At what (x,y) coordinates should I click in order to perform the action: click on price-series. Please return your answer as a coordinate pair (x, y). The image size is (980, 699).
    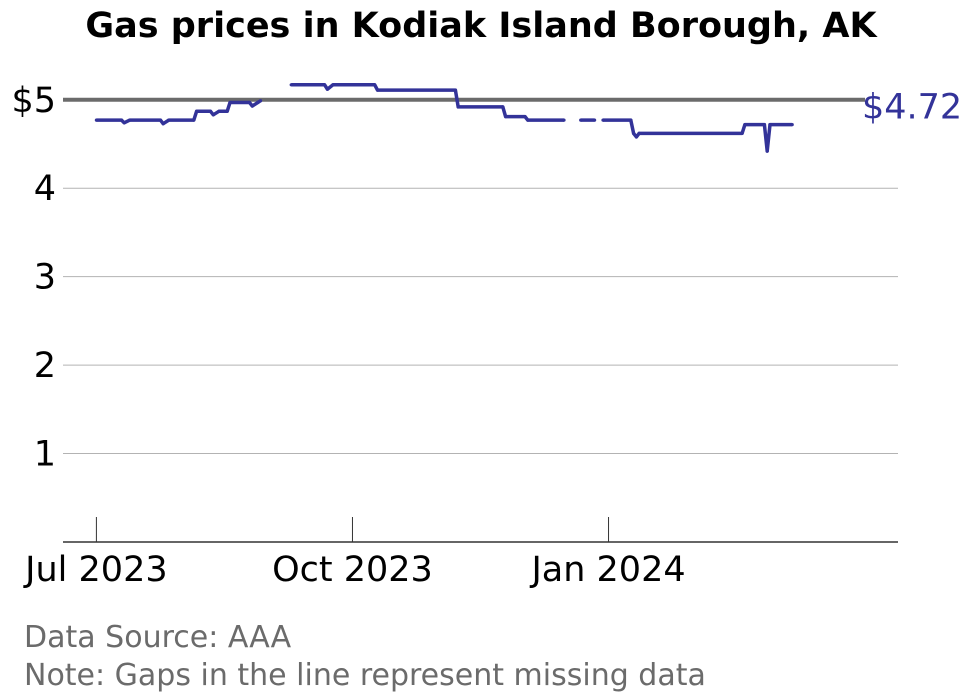
    Looking at the image, I should click on (444, 118).